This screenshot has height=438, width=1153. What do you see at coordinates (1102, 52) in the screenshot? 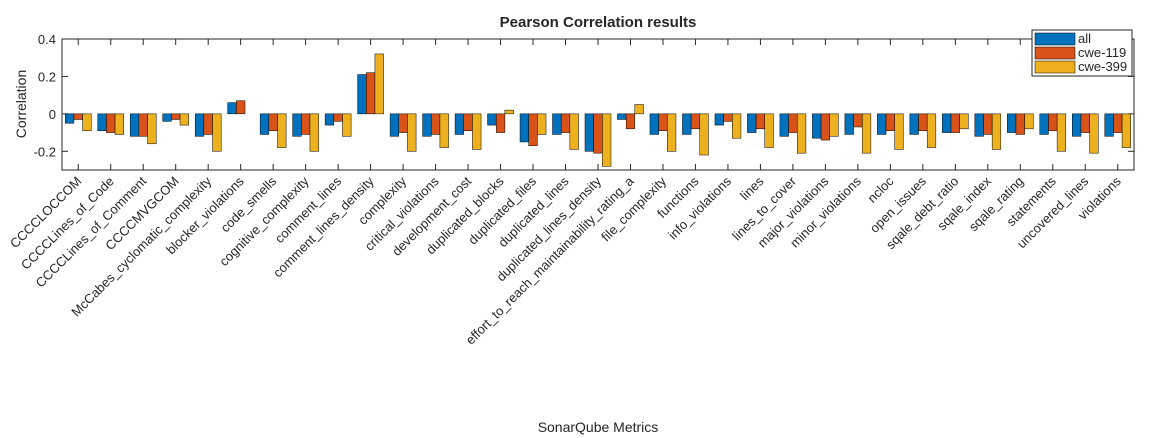
I see `legend-label: cwe-119` at bounding box center [1102, 52].